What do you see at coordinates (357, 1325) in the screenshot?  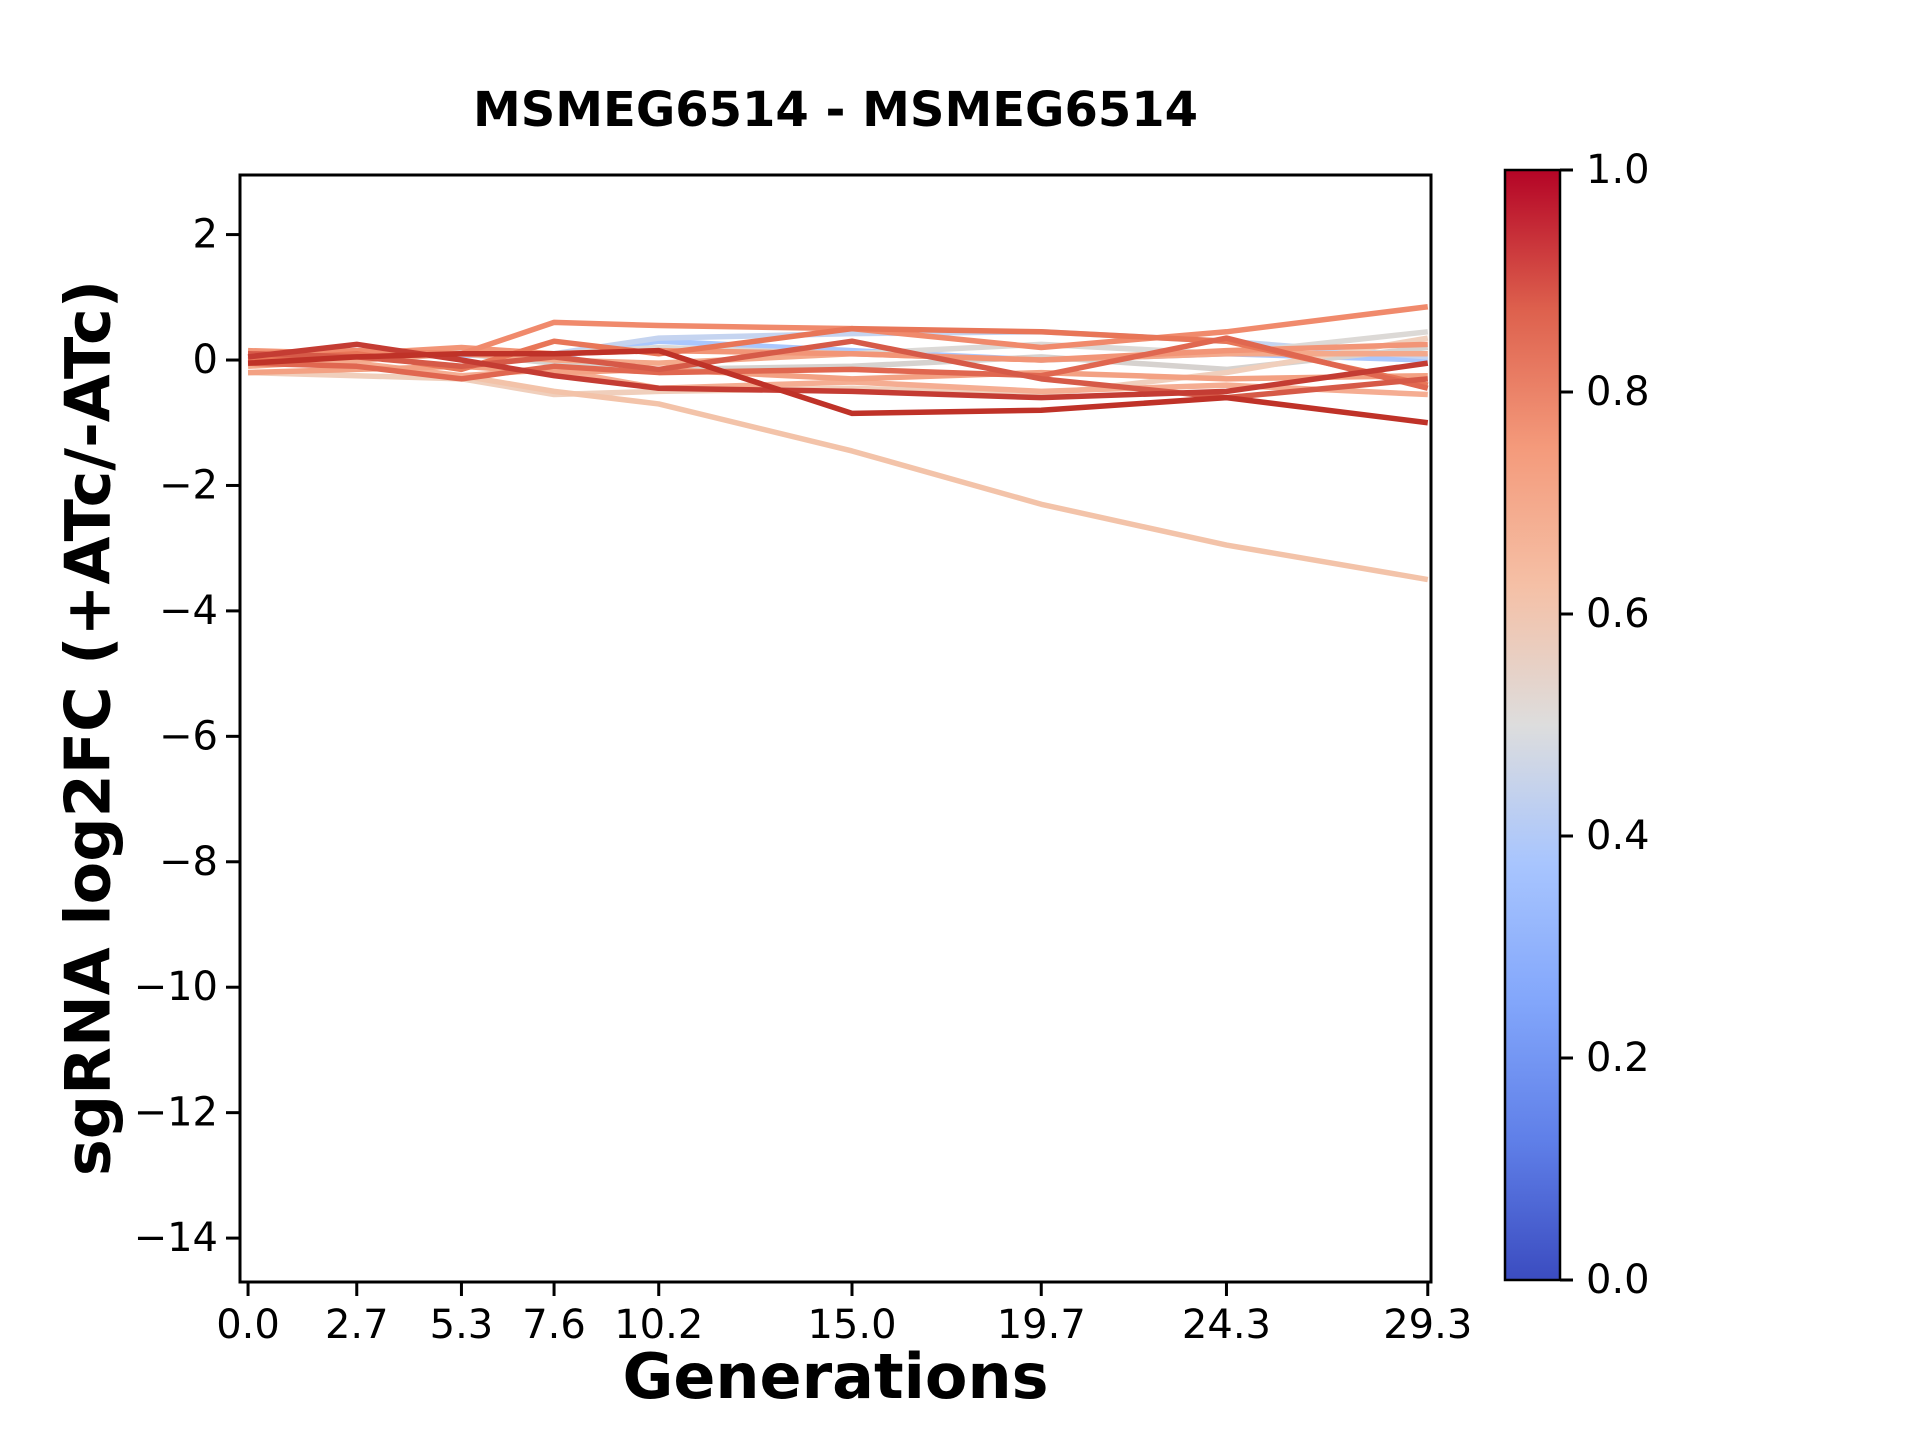 I see `x-tick-label: 2.7` at bounding box center [357, 1325].